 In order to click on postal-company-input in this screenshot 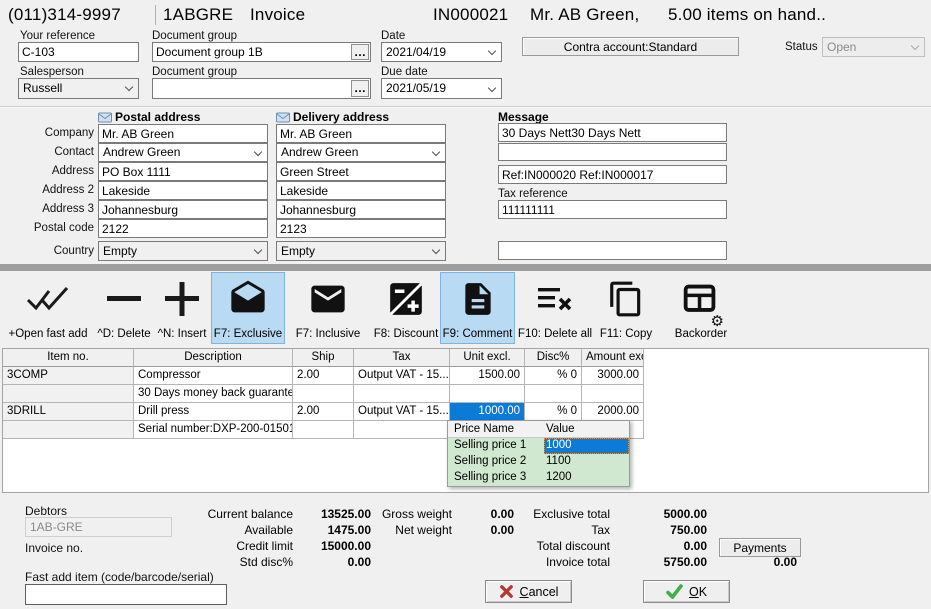, I will do `click(183, 133)`.